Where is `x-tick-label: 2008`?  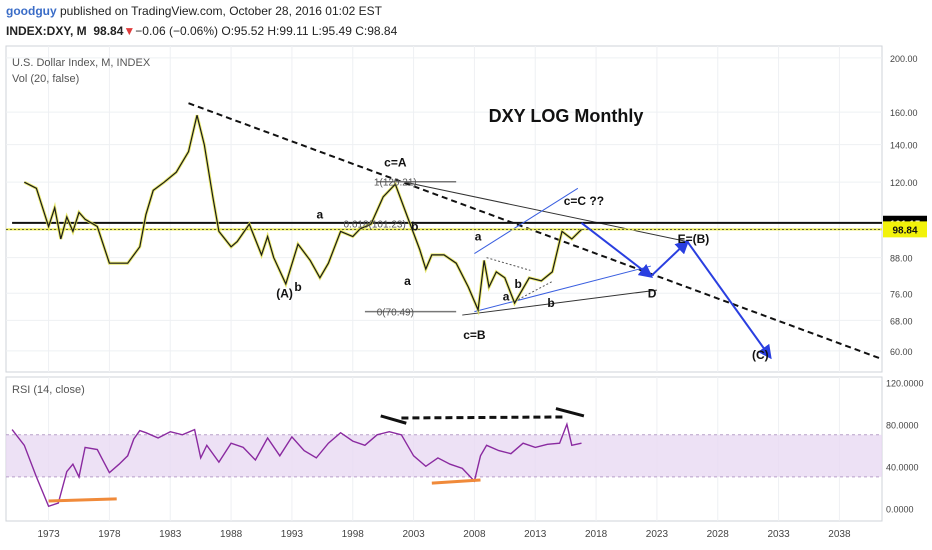
x-tick-label: 2008 is located at coordinates (474, 534).